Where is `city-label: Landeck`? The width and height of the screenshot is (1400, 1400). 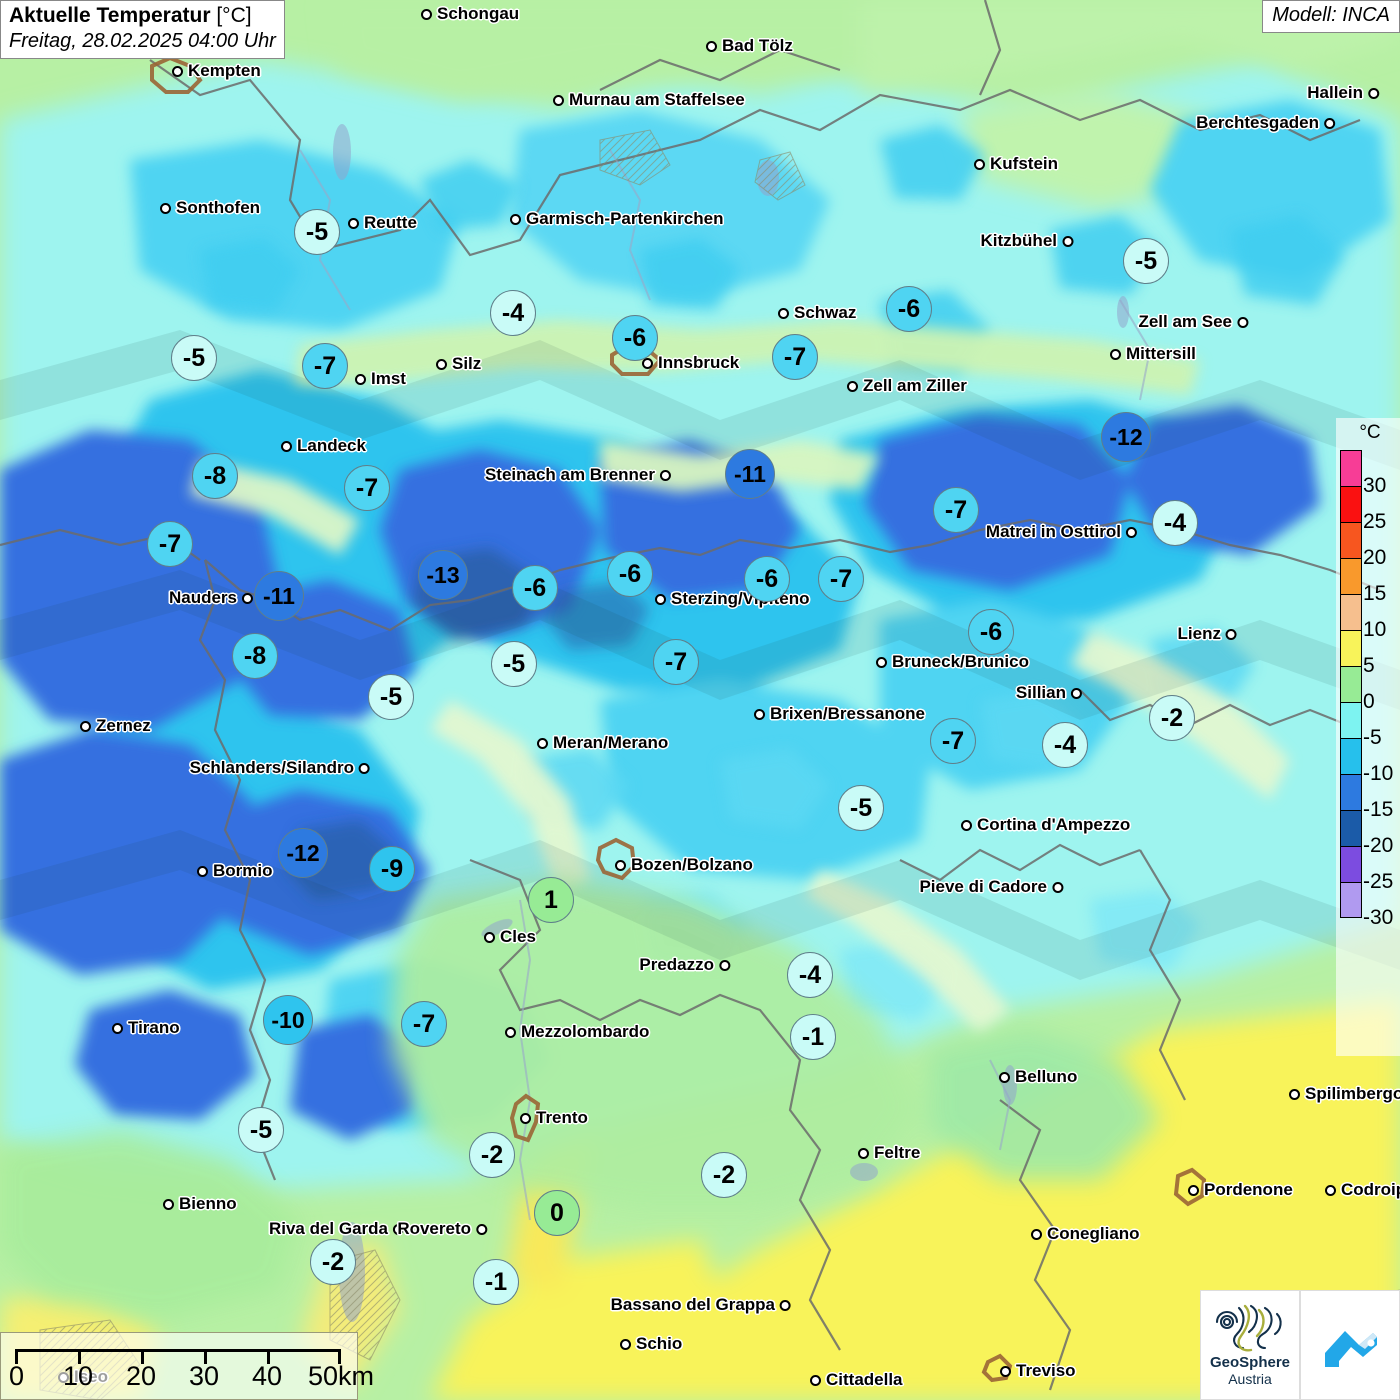 city-label: Landeck is located at coordinates (331, 445).